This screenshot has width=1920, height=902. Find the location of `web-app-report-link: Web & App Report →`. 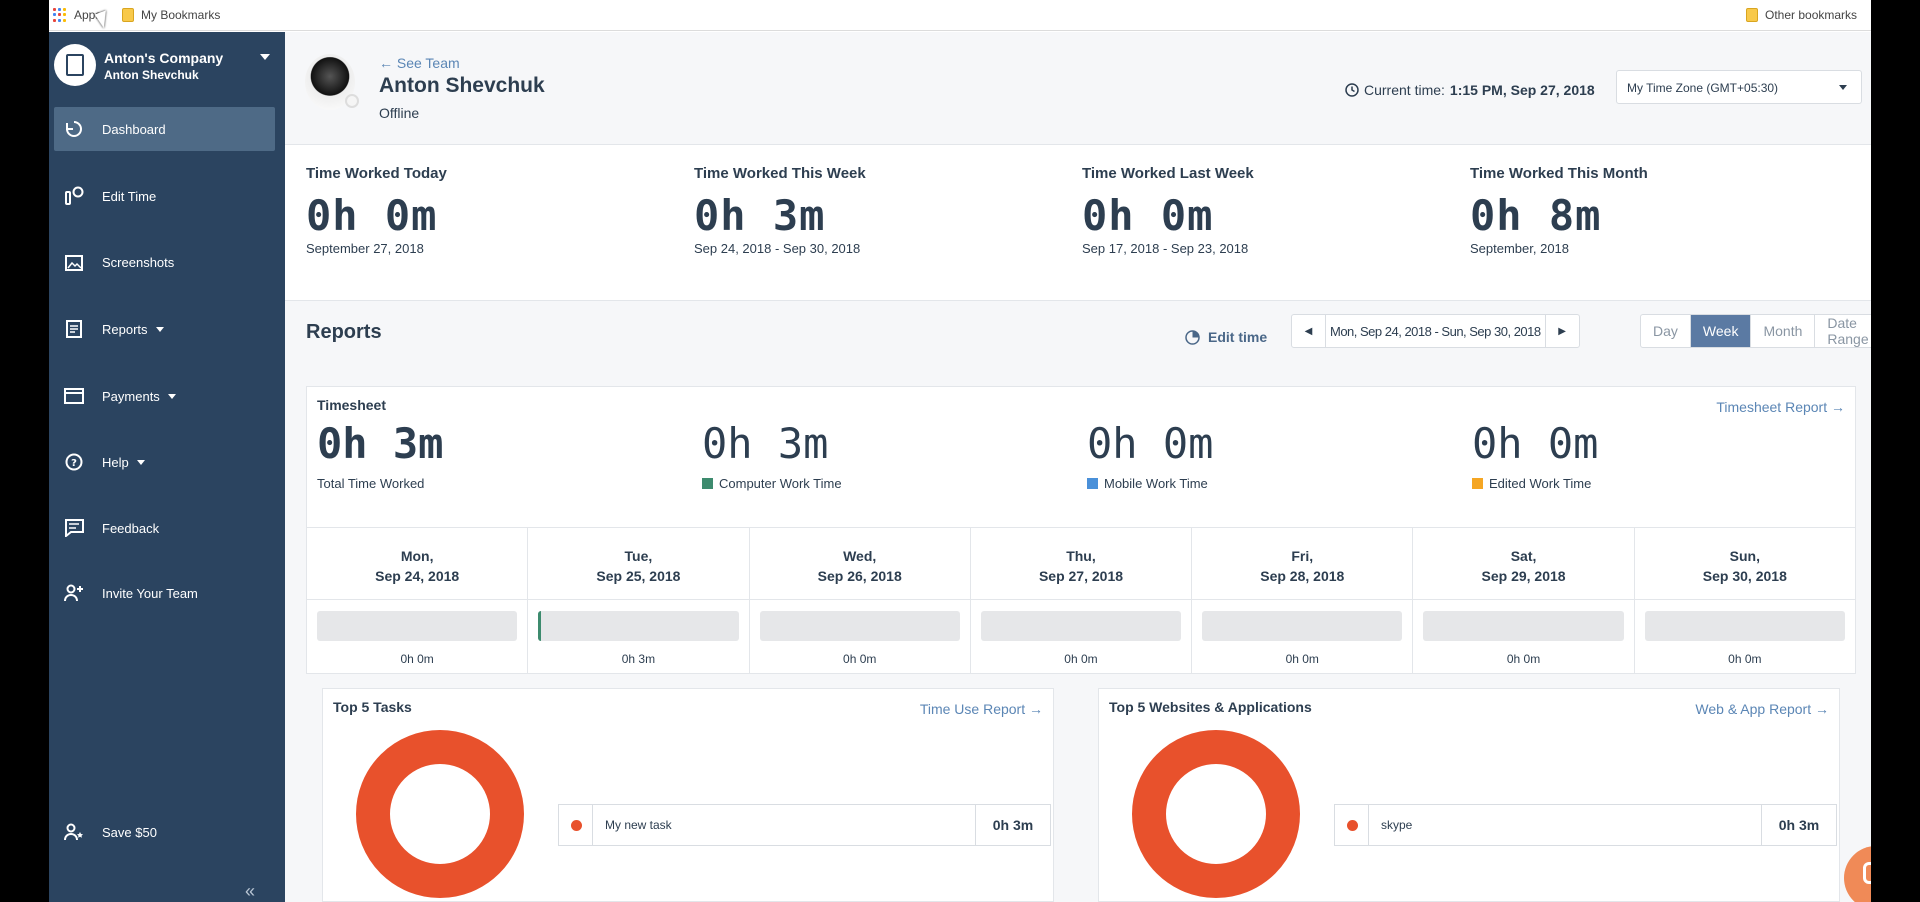

web-app-report-link: Web & App Report → is located at coordinates (1762, 709).